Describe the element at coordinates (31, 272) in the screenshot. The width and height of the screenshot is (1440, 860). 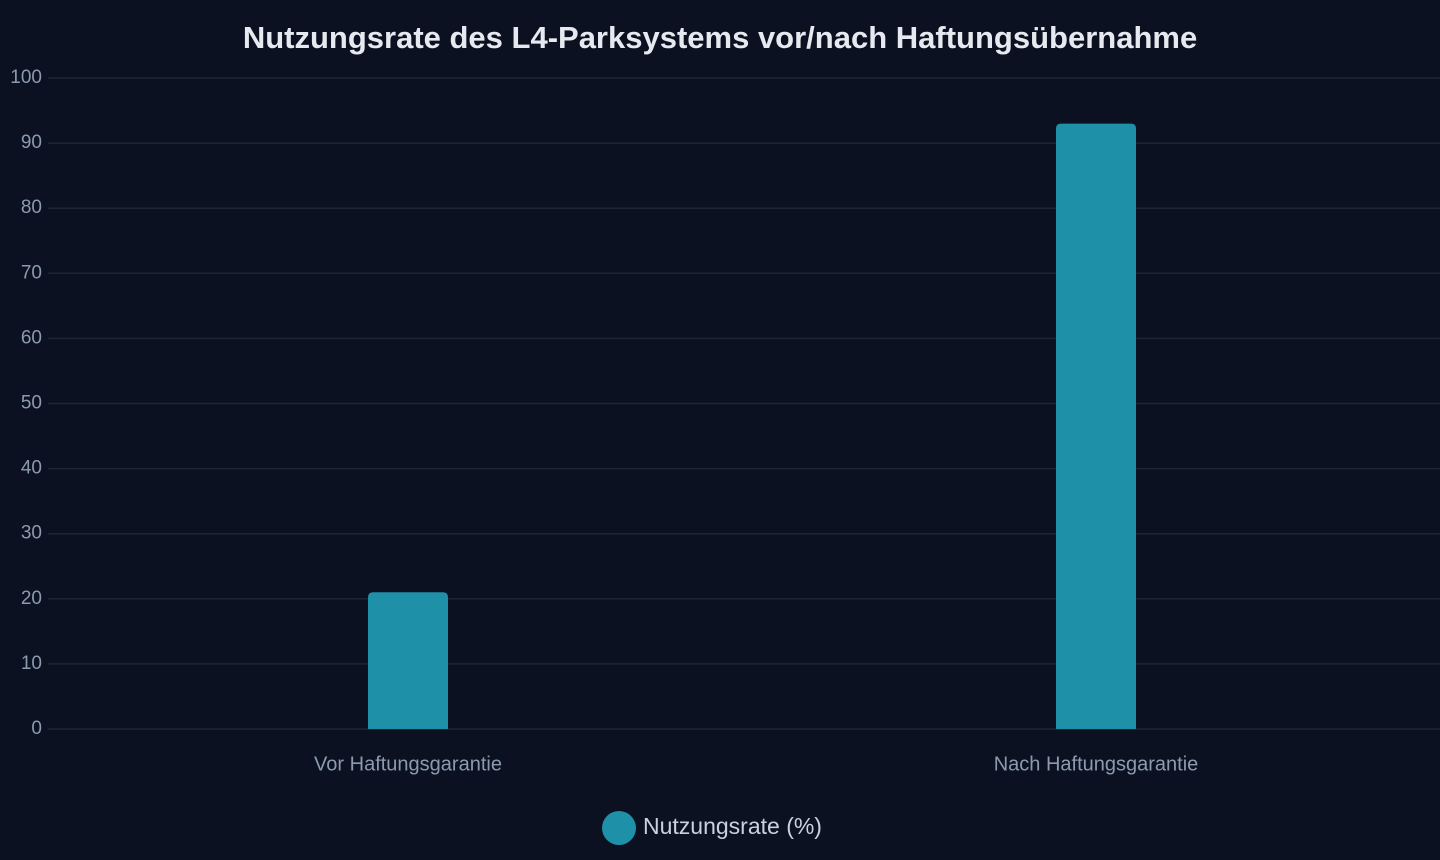
I see `y-tick-label: 70` at that location.